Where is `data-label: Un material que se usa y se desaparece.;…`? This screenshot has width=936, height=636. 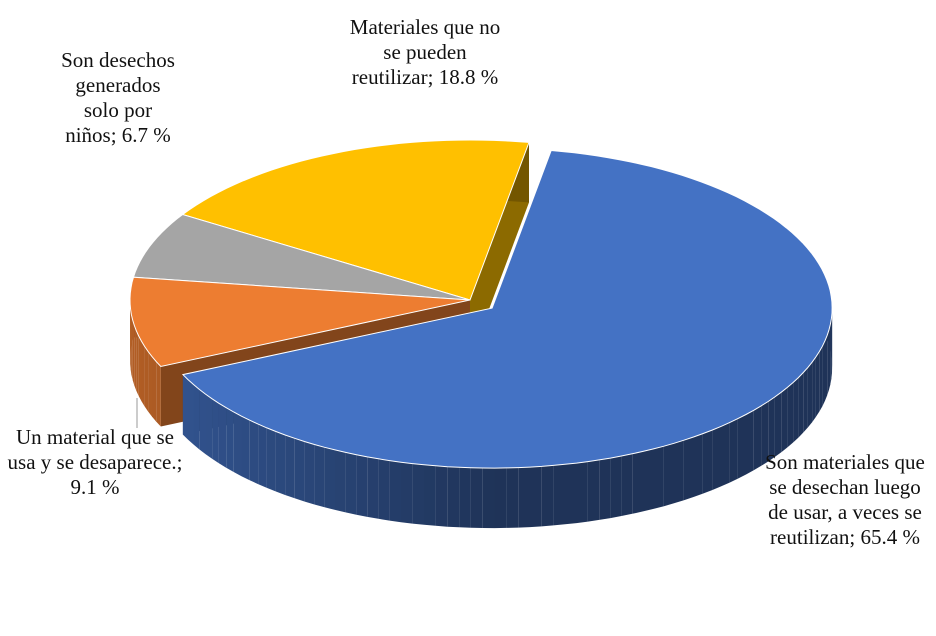
data-label: Un material que se usa y se desaparece.;… is located at coordinates (95, 462).